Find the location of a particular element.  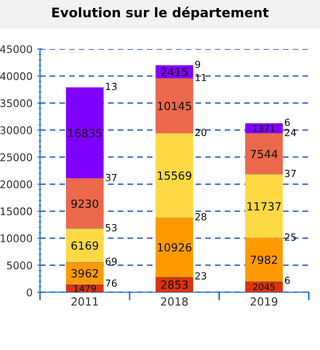

y-tick-label: 5000 is located at coordinates (19, 265).